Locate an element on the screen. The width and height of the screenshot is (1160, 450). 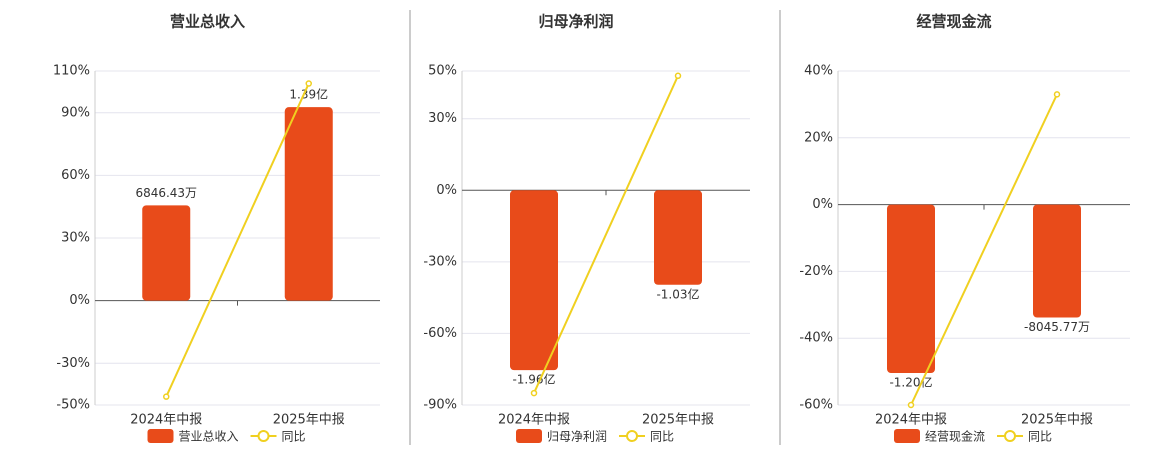
y-tick-label: 40% is located at coordinates (818, 71).